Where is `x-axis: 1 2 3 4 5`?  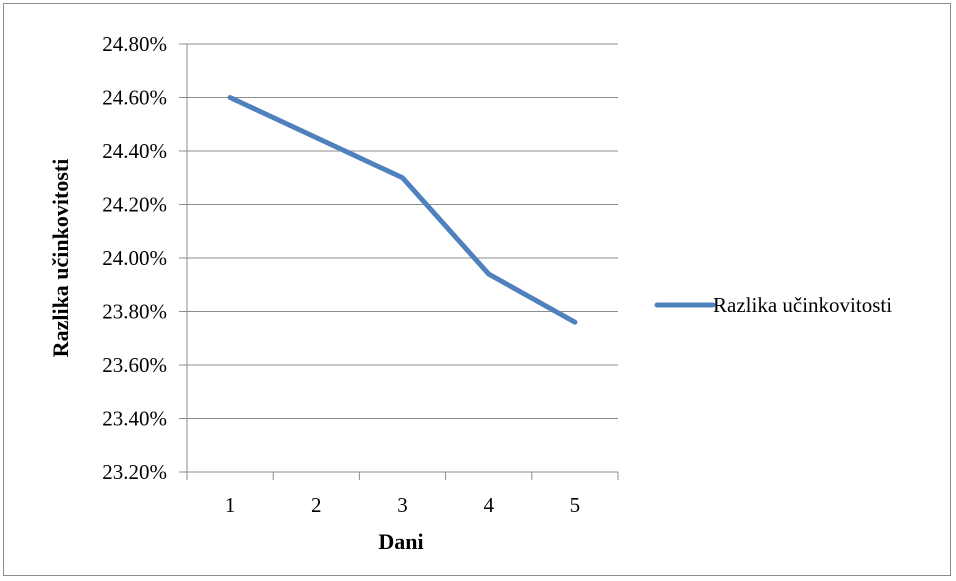
x-axis: 1 2 3 4 5 is located at coordinates (402, 494).